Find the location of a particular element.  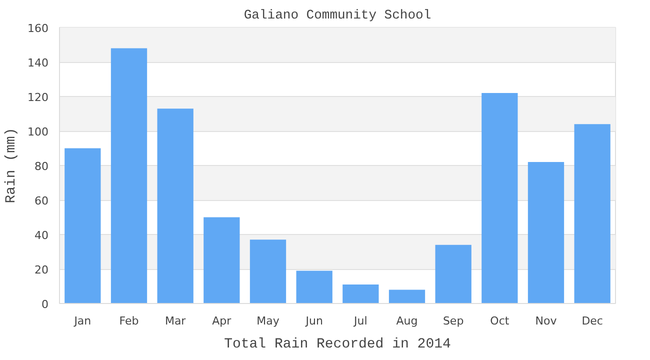

chart-title: Galiano Community School is located at coordinates (338, 15).